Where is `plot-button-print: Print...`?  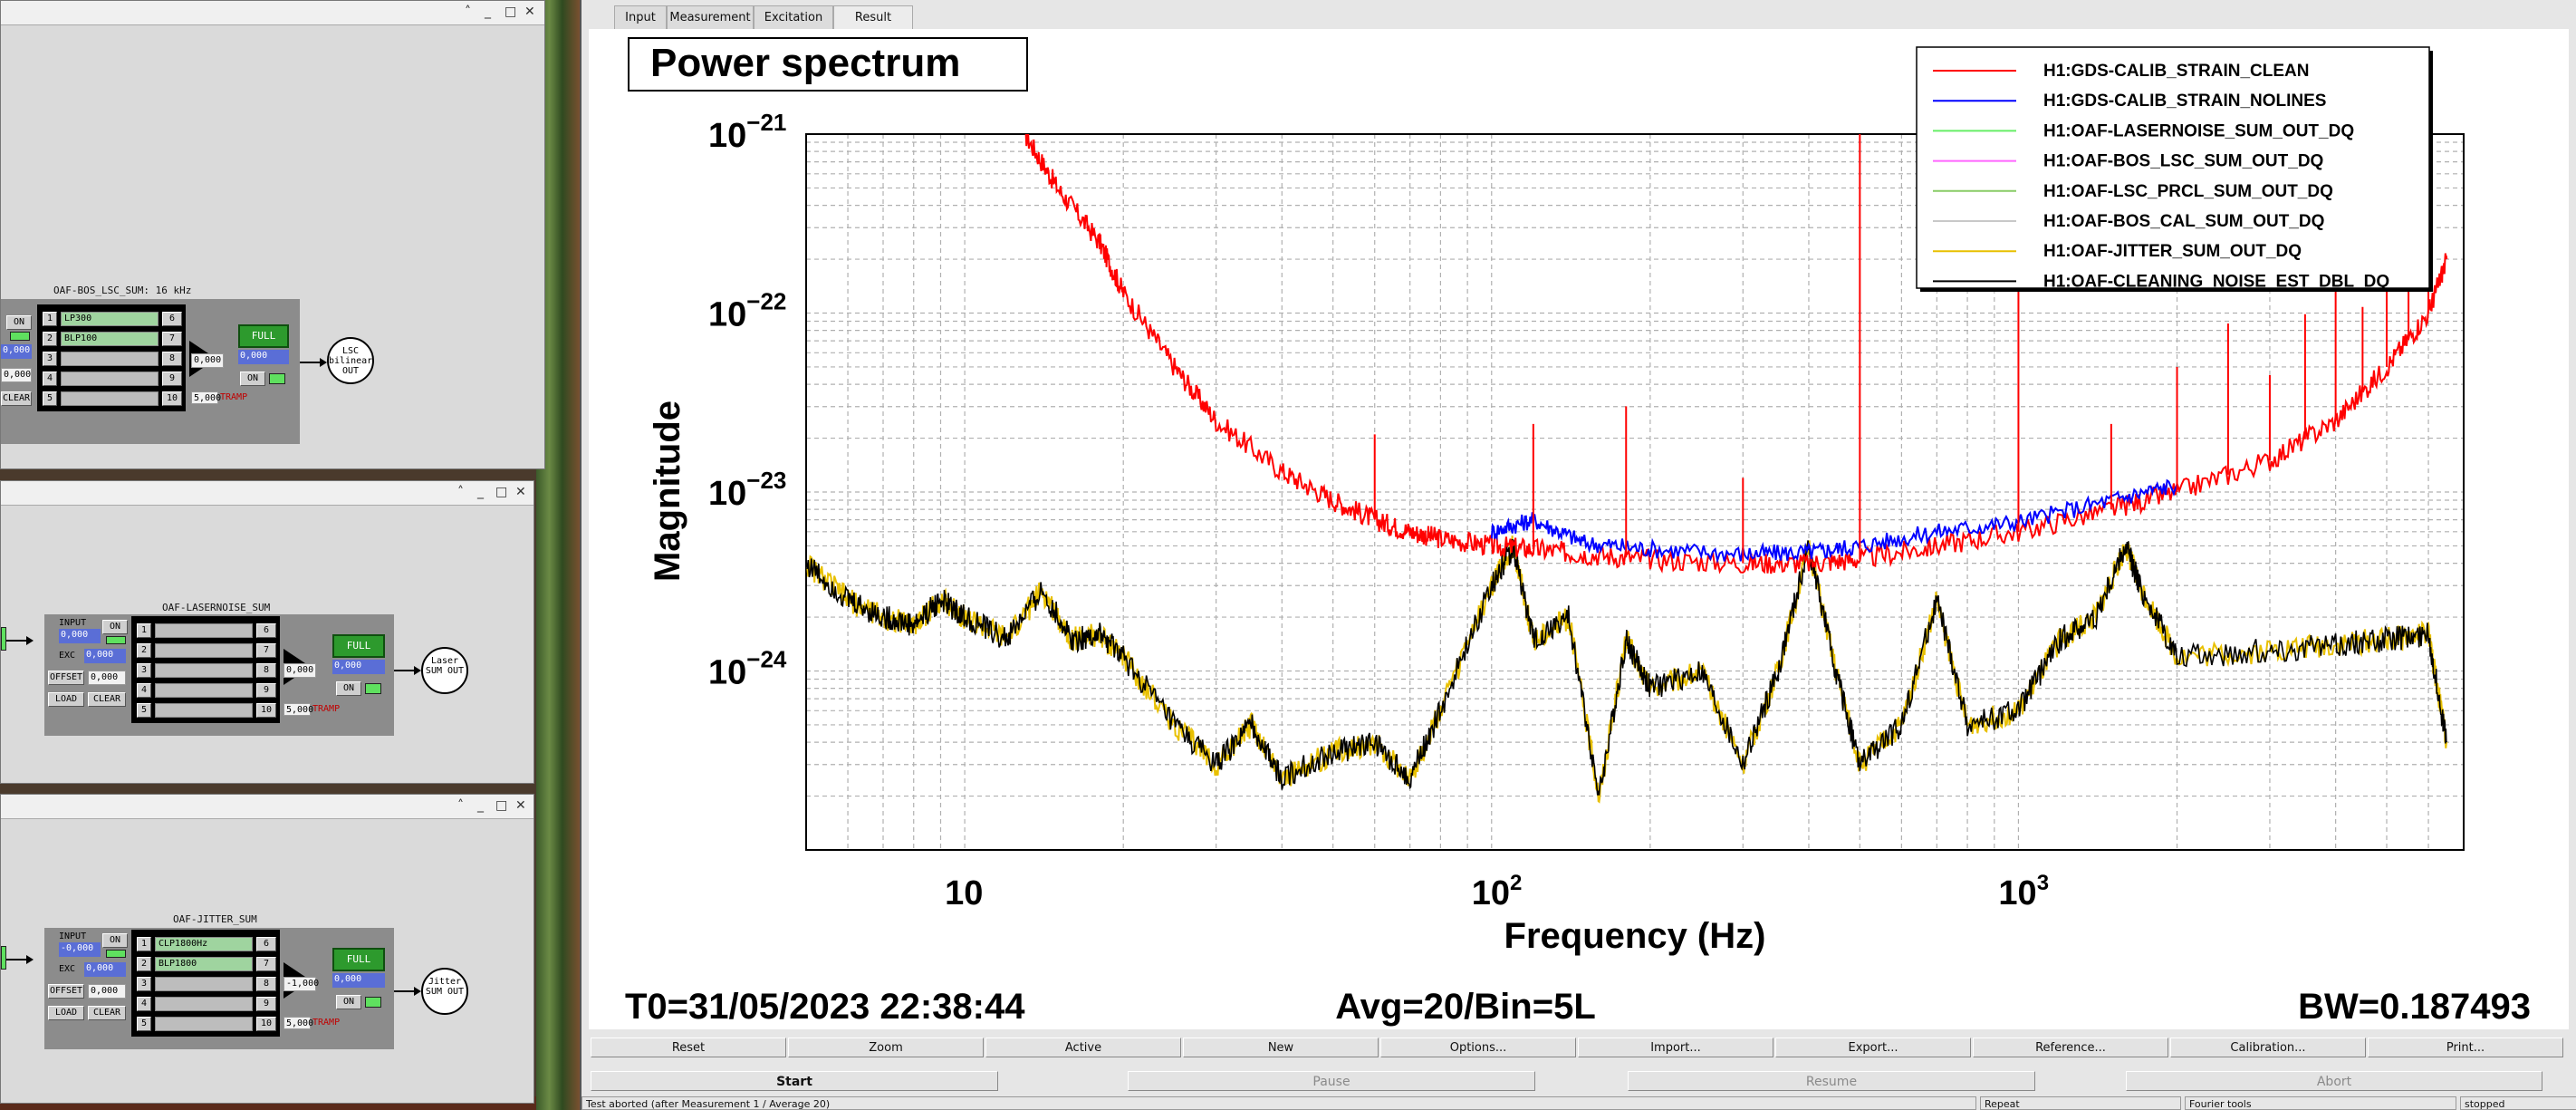
plot-button-print: Print... is located at coordinates (2465, 1047).